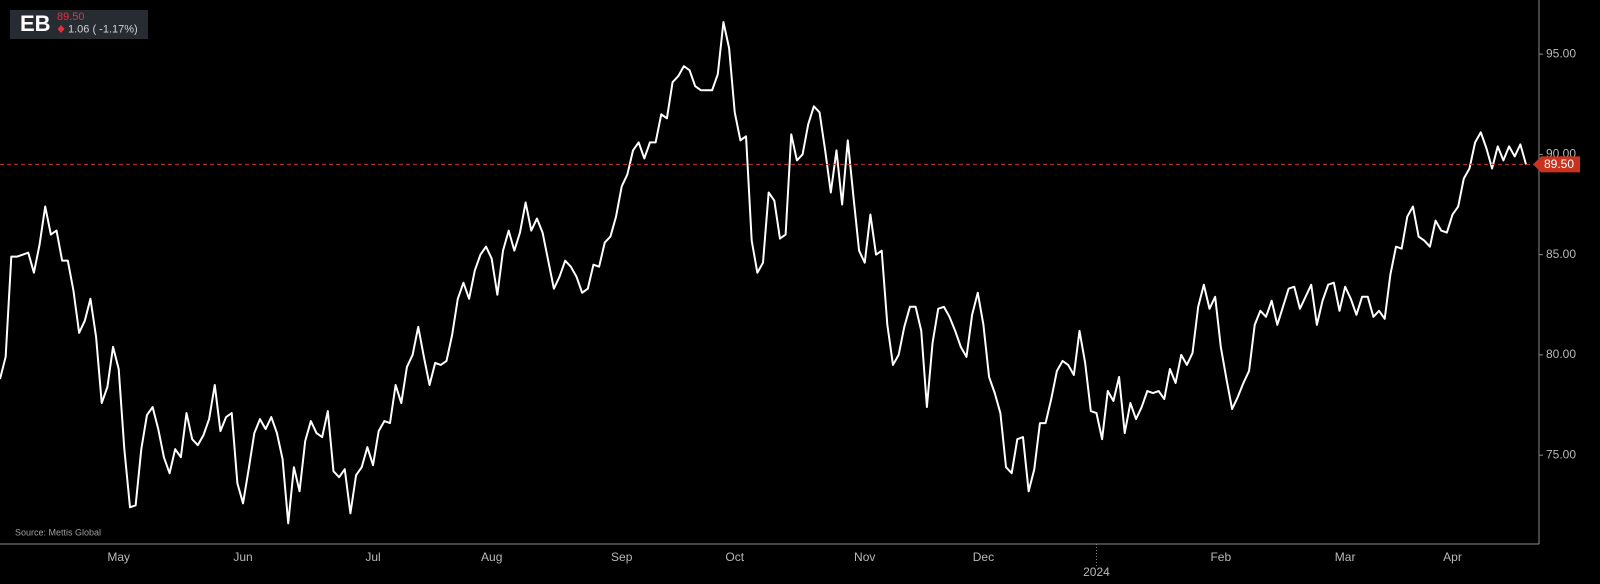 The height and width of the screenshot is (584, 1600). What do you see at coordinates (1345, 557) in the screenshot?
I see `x-tick-label: Mar` at bounding box center [1345, 557].